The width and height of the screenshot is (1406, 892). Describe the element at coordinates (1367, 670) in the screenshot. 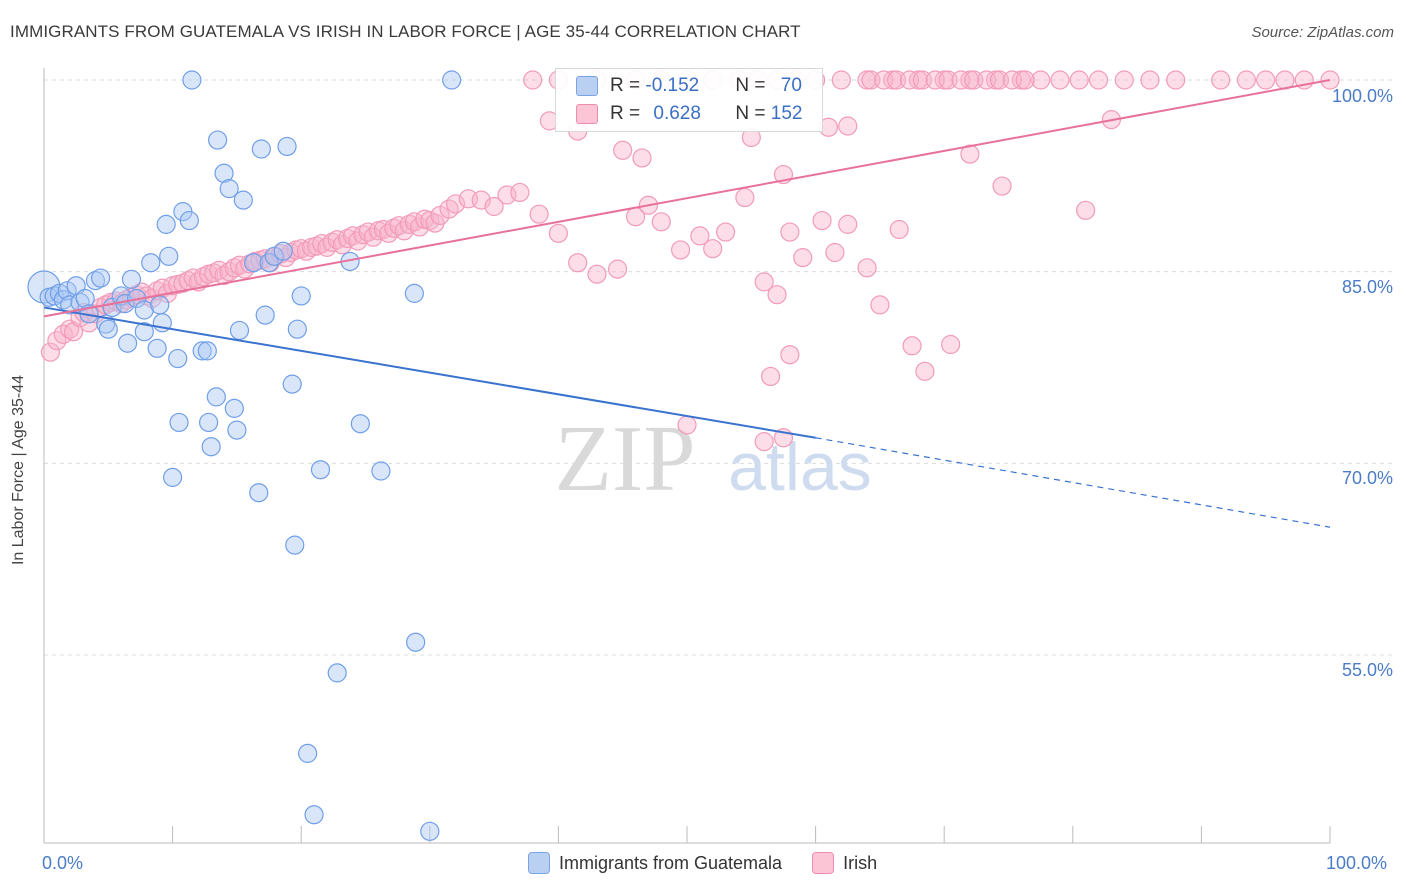

I see `y-tick-label: 55.0%` at that location.